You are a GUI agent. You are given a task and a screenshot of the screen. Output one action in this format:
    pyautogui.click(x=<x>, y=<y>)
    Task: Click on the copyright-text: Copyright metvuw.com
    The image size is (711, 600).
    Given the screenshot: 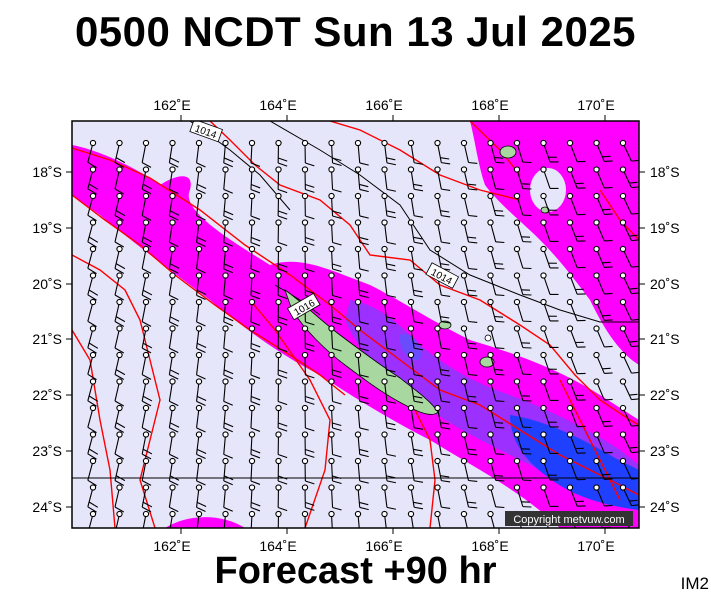 What is the action you would take?
    pyautogui.click(x=568, y=520)
    